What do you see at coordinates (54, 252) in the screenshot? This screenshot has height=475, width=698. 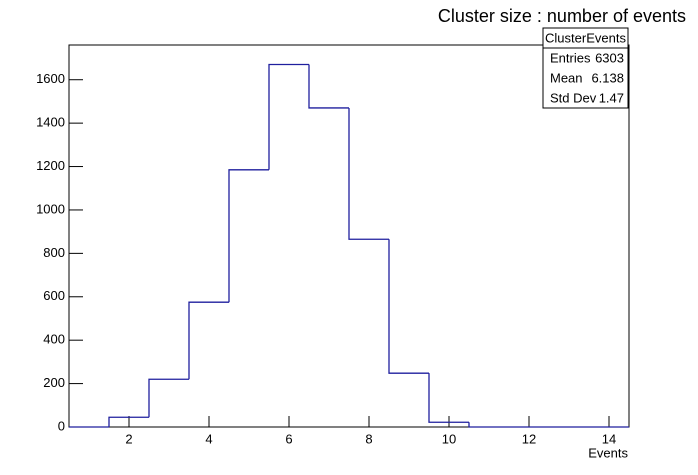 I see `y-tick-label: 800` at bounding box center [54, 252].